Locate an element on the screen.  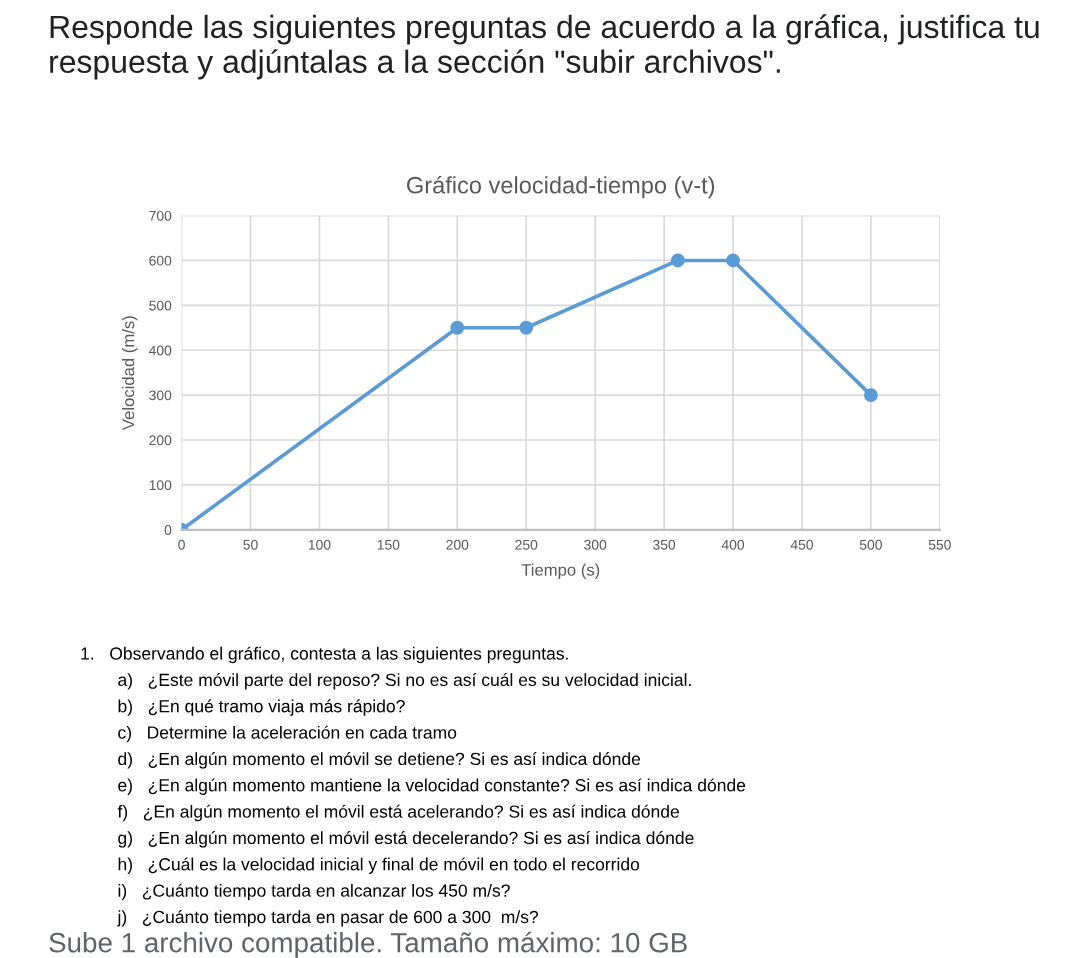
text: j) ¿Cuánto tiempo tarda en pasar de 600 a 300 m/s? is located at coordinates (328, 918).